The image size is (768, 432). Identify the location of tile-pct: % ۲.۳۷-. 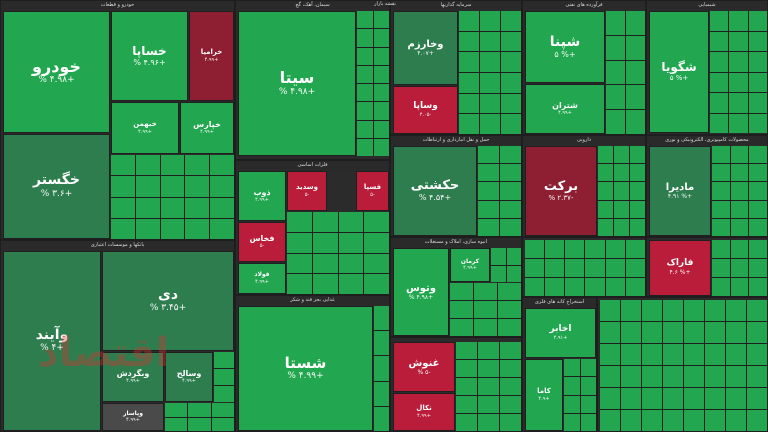
(561, 197).